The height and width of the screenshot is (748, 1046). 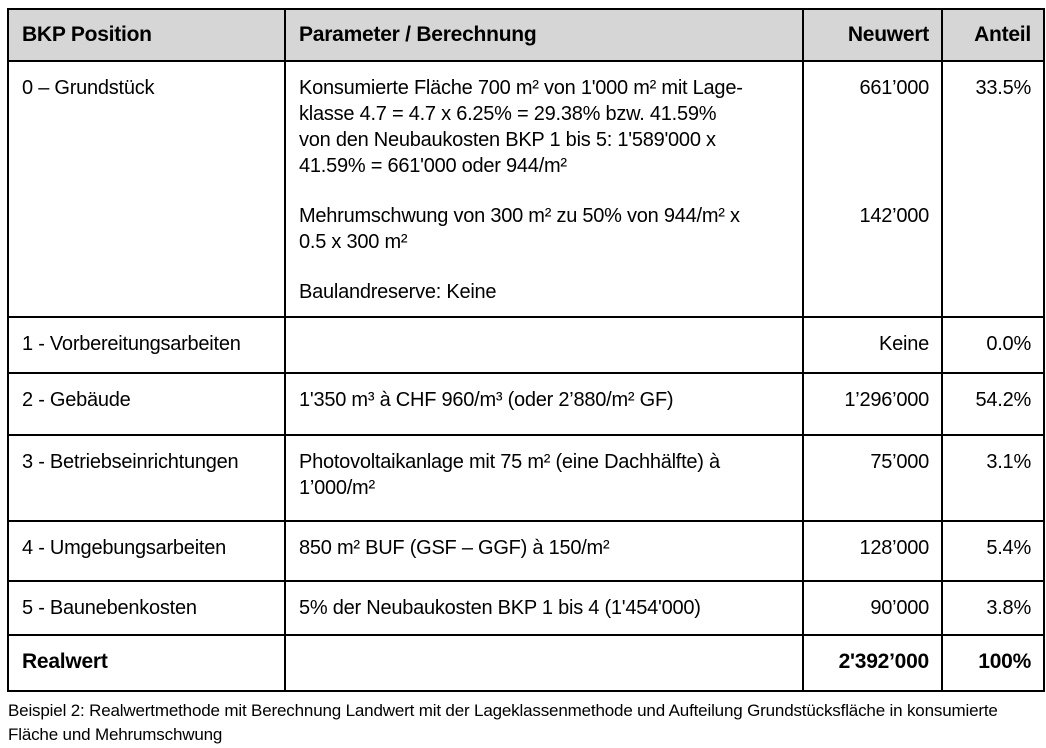 I want to click on cell-bkp-position: 3 - Betriebseinrichtungen, so click(x=146, y=478).